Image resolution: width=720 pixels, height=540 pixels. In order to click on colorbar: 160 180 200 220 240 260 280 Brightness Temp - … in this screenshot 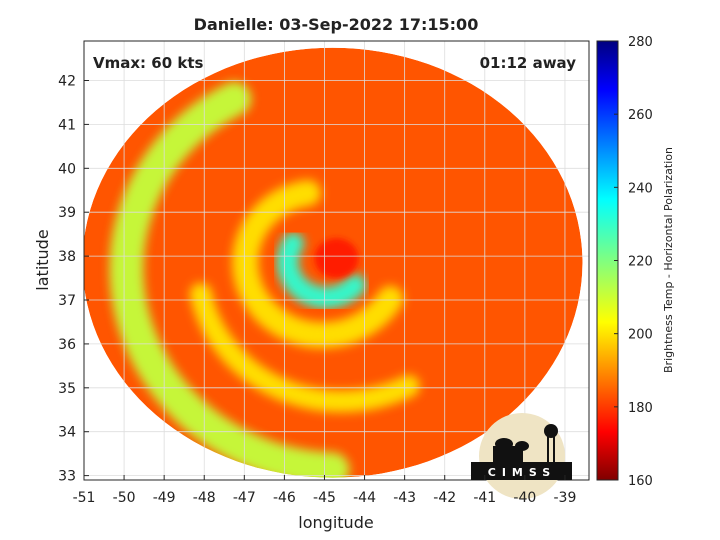, I will do `click(635, 262)`.